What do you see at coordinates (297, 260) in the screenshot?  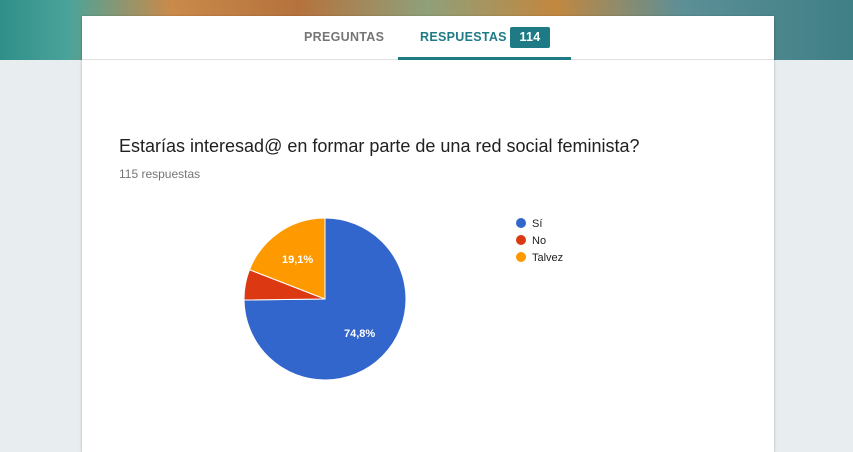 I see `slice-label-talvez: 19,1%` at bounding box center [297, 260].